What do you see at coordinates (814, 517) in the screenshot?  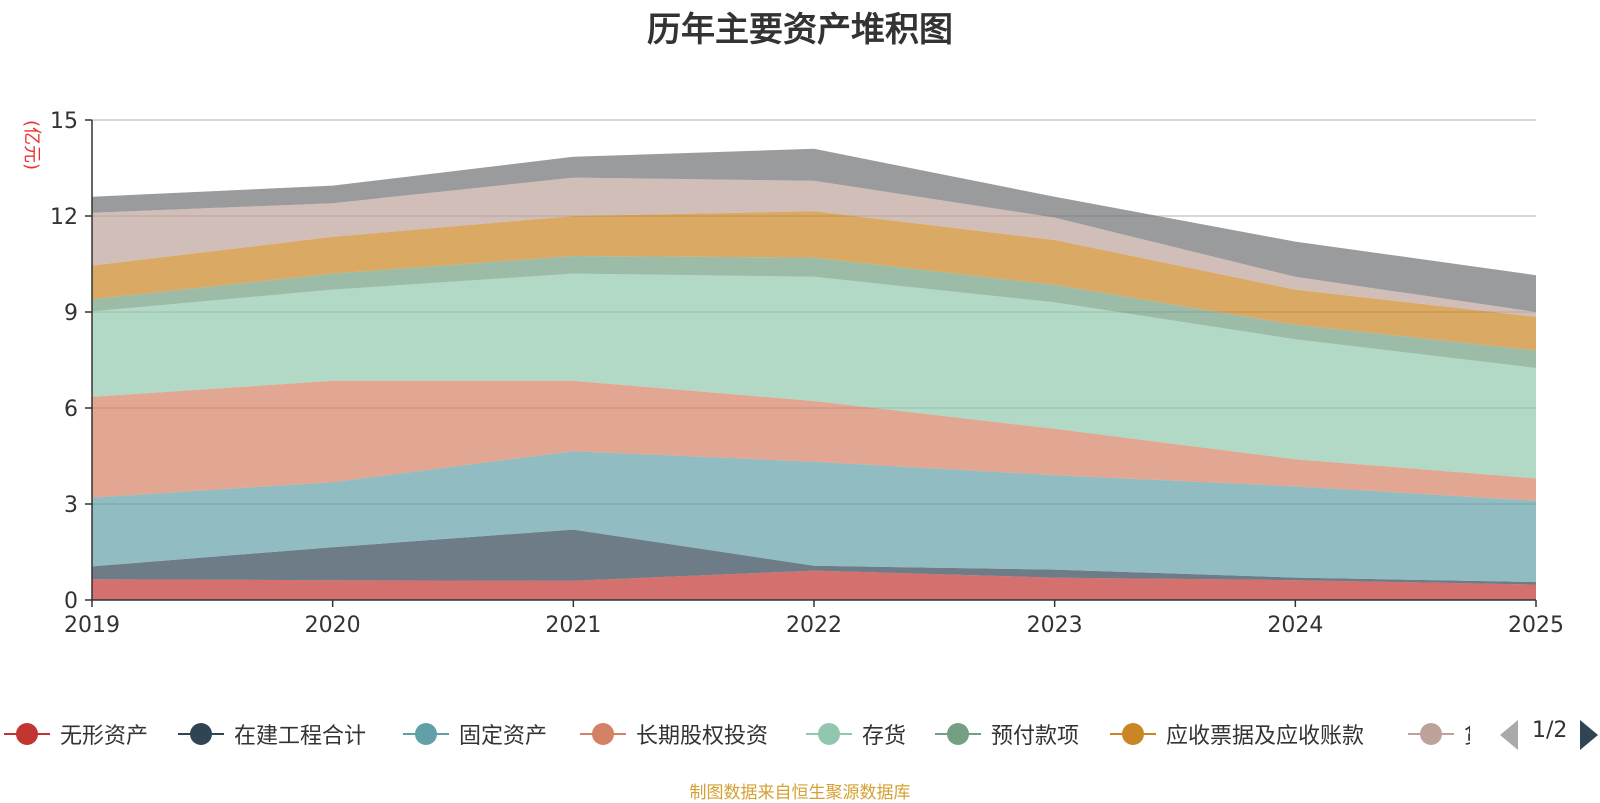 I see `area-series-固定资产` at bounding box center [814, 517].